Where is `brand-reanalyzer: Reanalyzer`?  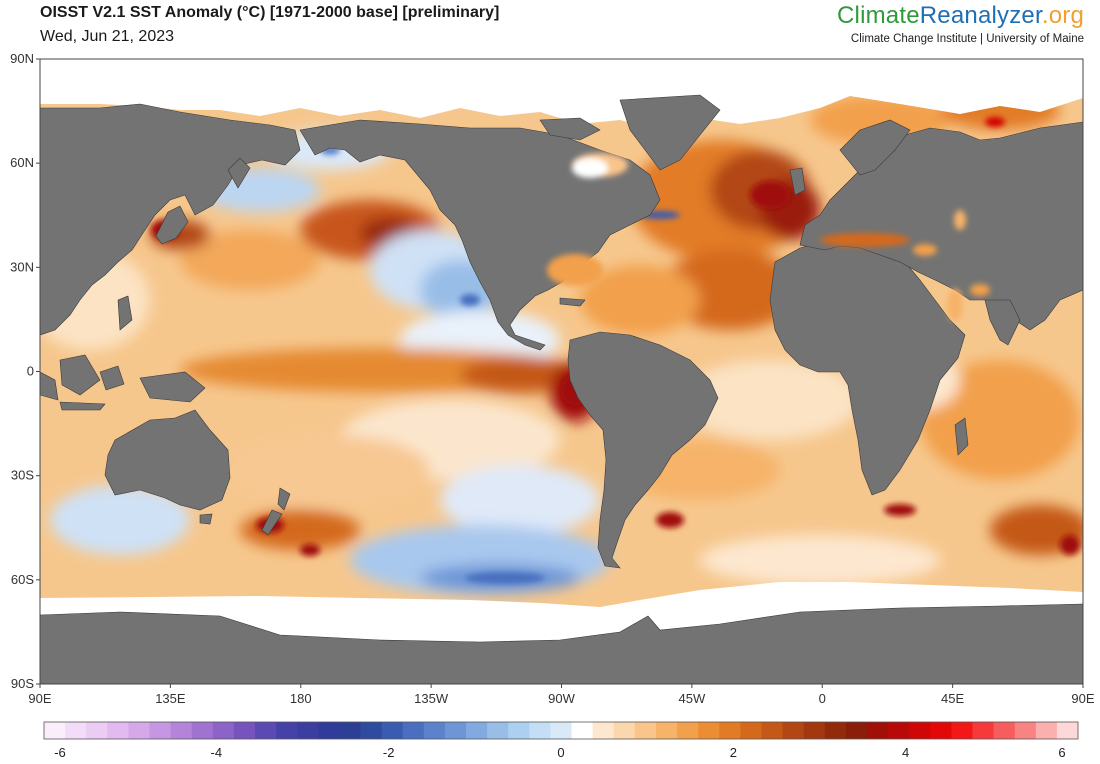 brand-reanalyzer: Reanalyzer is located at coordinates (980, 15).